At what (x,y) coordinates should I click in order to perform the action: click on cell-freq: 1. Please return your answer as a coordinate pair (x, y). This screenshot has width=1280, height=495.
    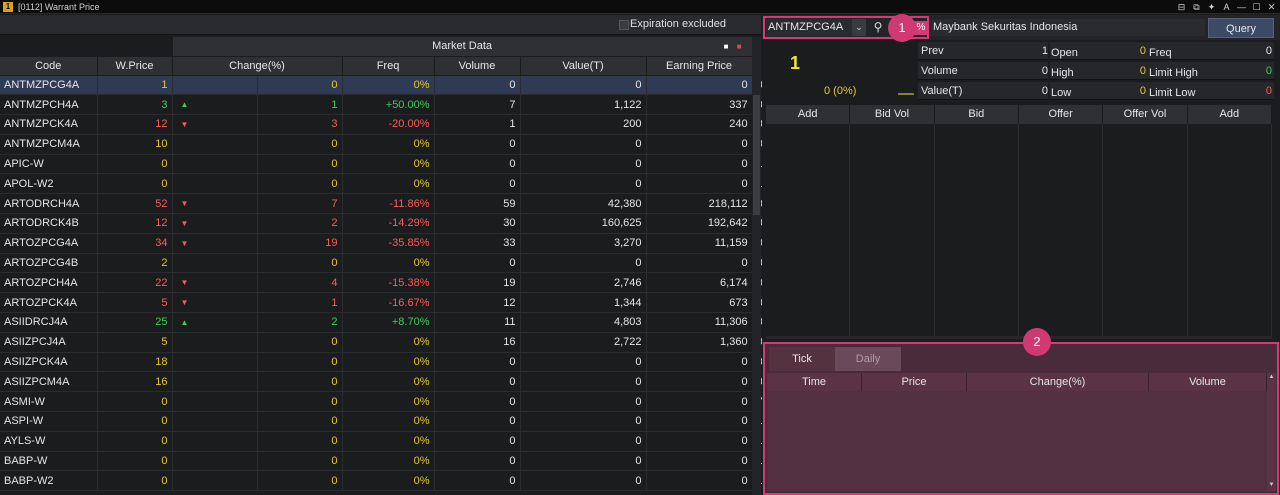
    Looking at the image, I should click on (477, 124).